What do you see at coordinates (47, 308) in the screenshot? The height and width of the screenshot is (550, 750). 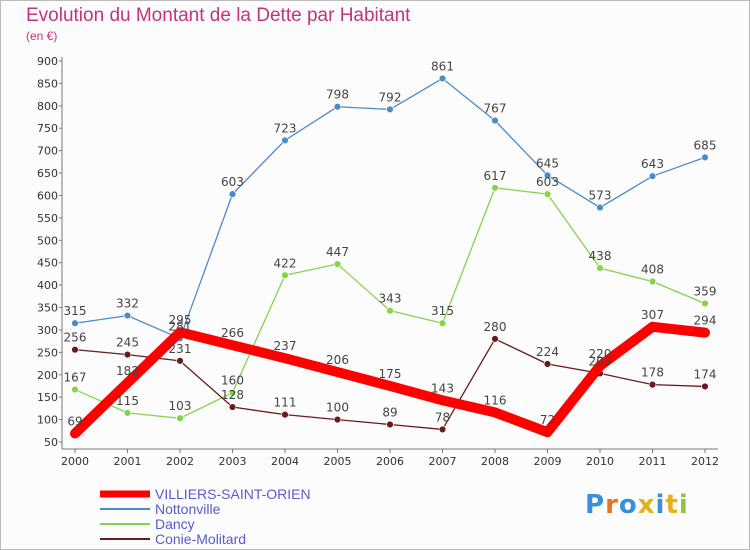 I see `y-tick-label: 350` at bounding box center [47, 308].